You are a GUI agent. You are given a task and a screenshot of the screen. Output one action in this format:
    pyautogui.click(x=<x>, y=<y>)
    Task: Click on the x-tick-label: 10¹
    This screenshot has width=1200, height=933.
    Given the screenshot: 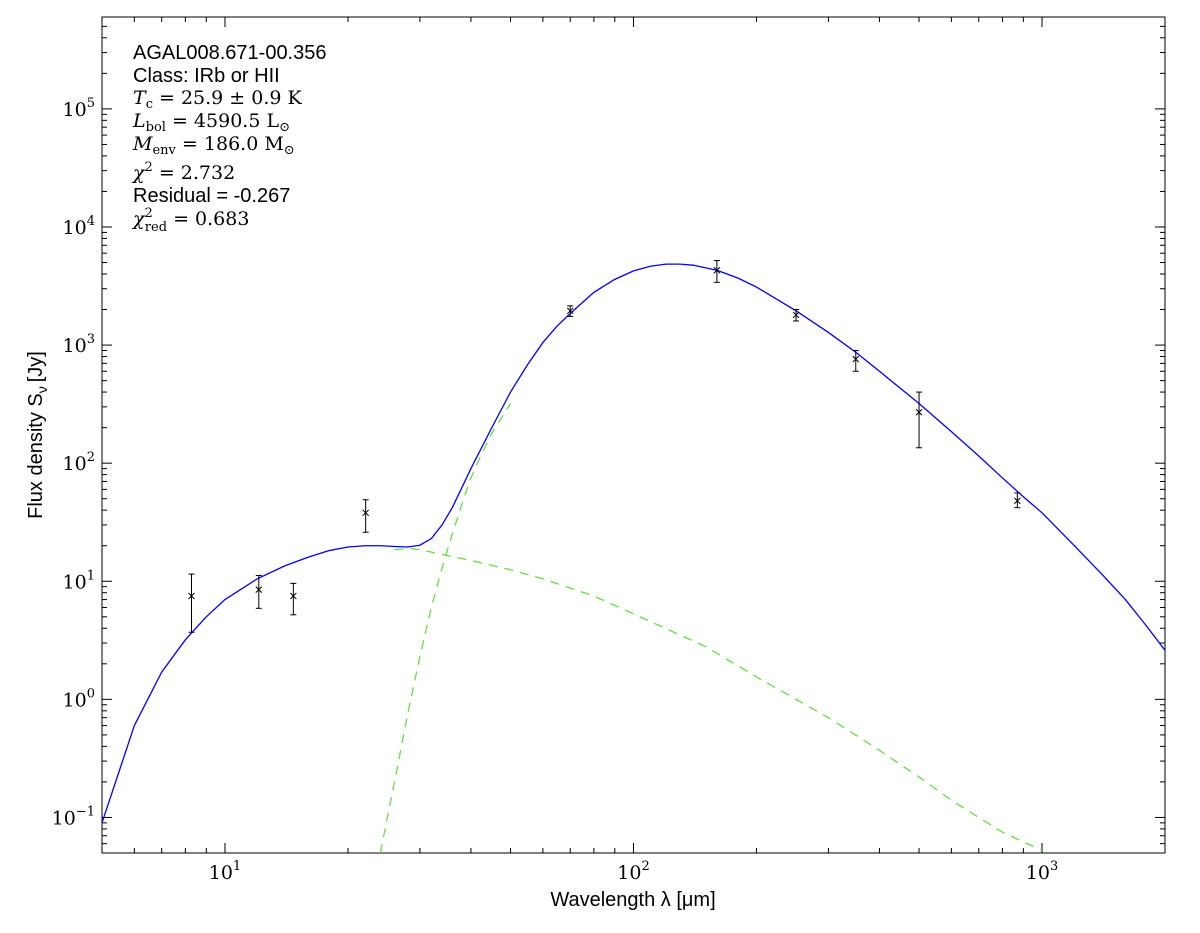 What is the action you would take?
    pyautogui.click(x=225, y=871)
    